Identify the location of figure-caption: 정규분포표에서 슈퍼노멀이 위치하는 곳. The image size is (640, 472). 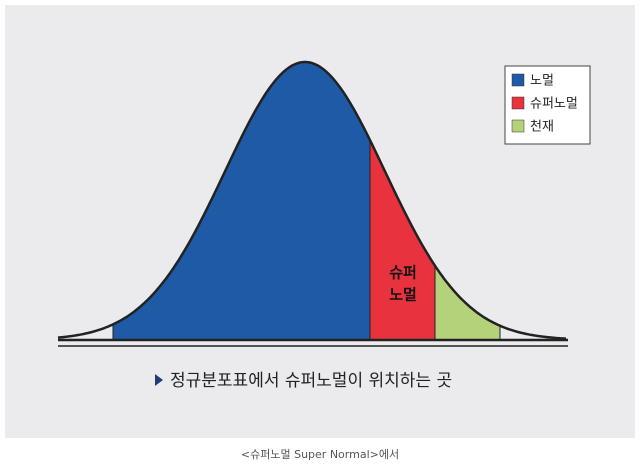
(311, 381).